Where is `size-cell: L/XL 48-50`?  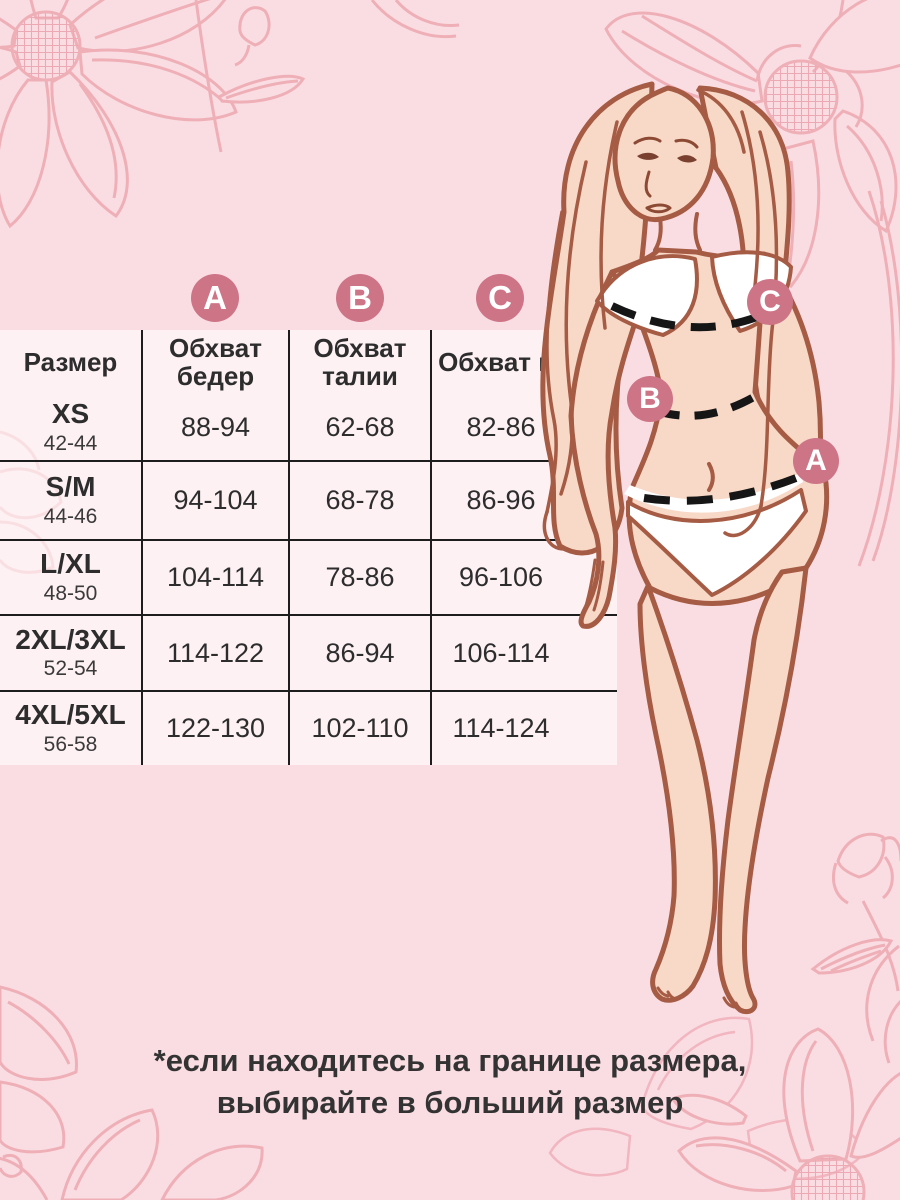
size-cell: L/XL 48-50 is located at coordinates (71, 576).